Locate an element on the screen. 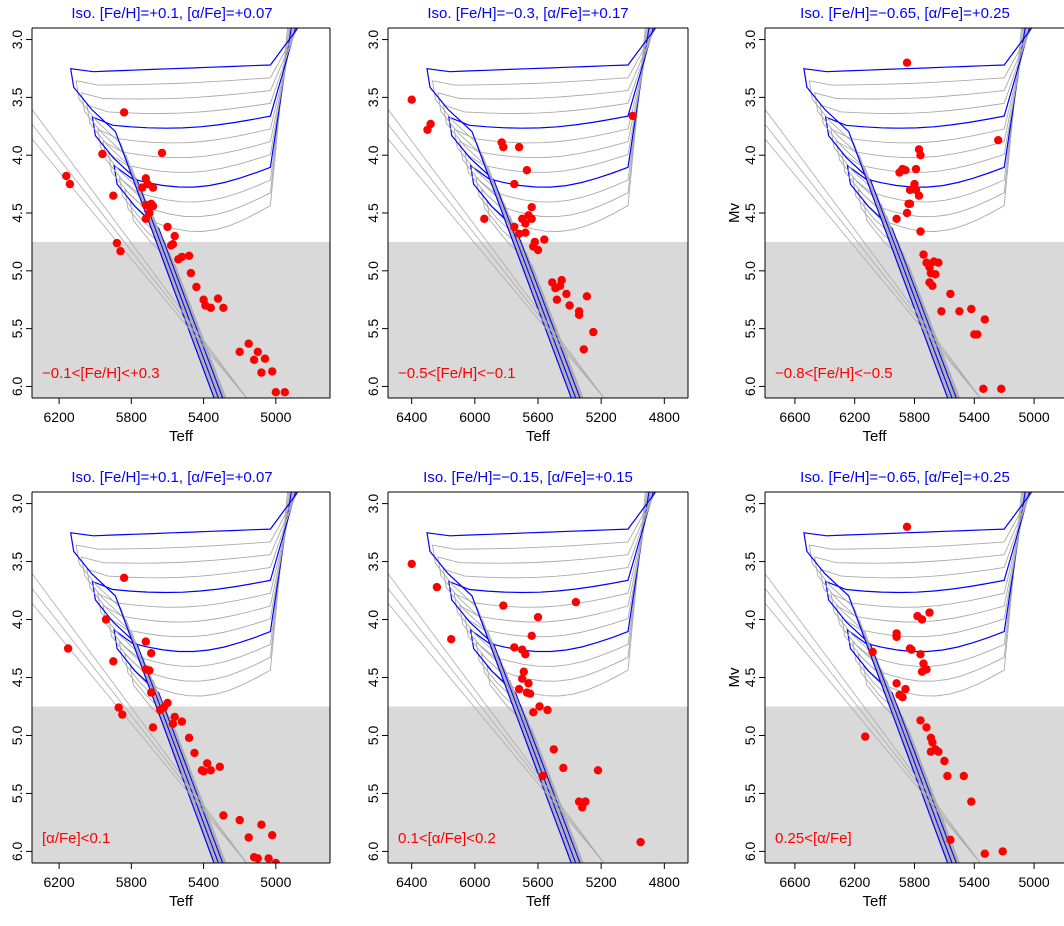 The width and height of the screenshot is (1064, 926). panel-title: Iso. [Fe/H]=−0.15, [α/Fe]=+0.15 is located at coordinates (528, 477).